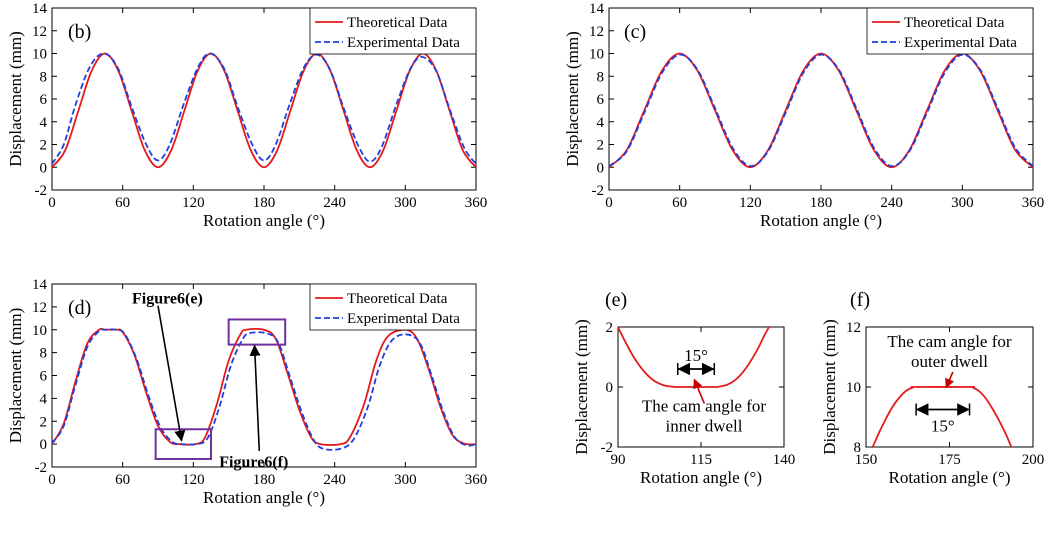 The height and width of the screenshot is (548, 1052). What do you see at coordinates (701, 460) in the screenshot?
I see `x-tick-label: 115` at bounding box center [701, 460].